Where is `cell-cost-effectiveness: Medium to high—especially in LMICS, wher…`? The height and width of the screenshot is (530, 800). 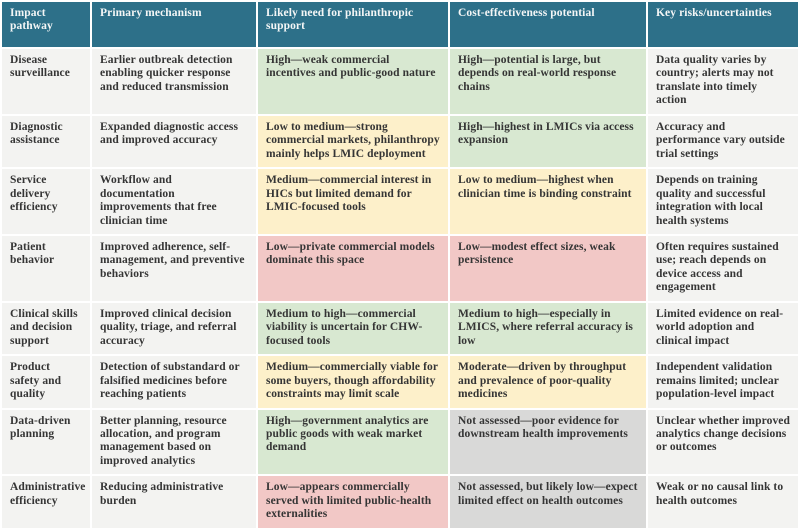 cell-cost-effectiveness: Medium to high—especially in LMICS, wher… is located at coordinates (548, 328).